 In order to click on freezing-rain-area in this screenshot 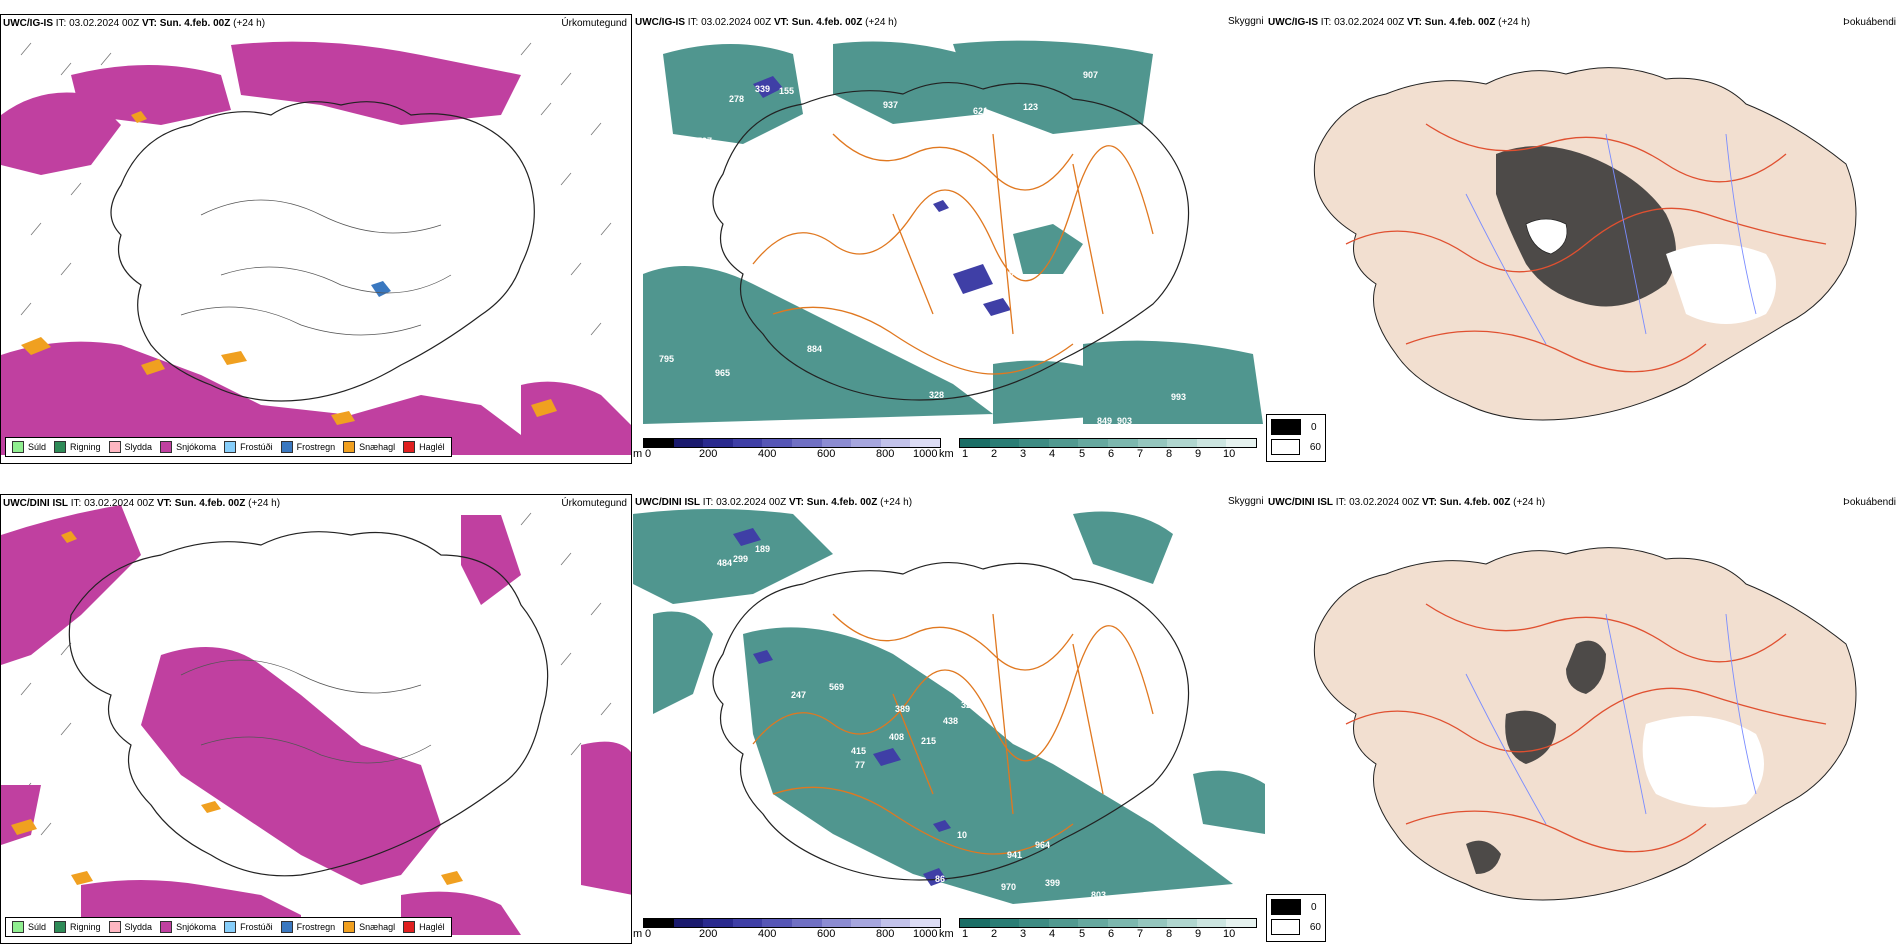, I will do `click(381, 289)`.